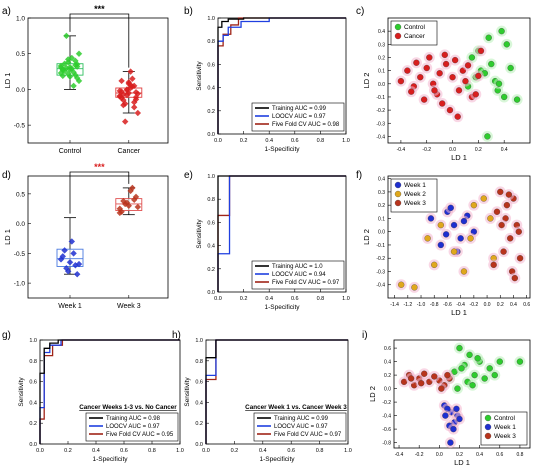 Image resolution: width=550 pixels, height=476 pixels. I want to click on significance-label: ***, so click(99, 9).